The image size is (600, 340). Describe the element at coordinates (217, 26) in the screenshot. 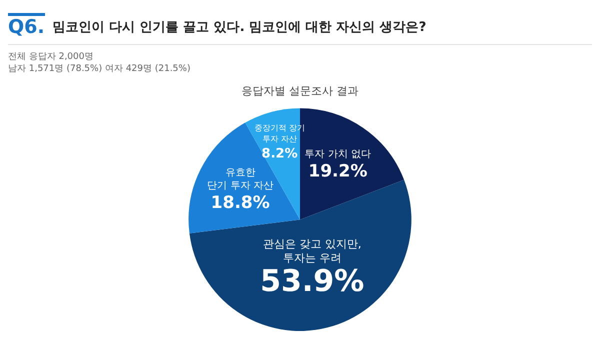

I see `chart-title: Q6. 밈코인이 다시 인기를 끌고 있다. 밈코인에 대한 자신의 생각은?` at that location.